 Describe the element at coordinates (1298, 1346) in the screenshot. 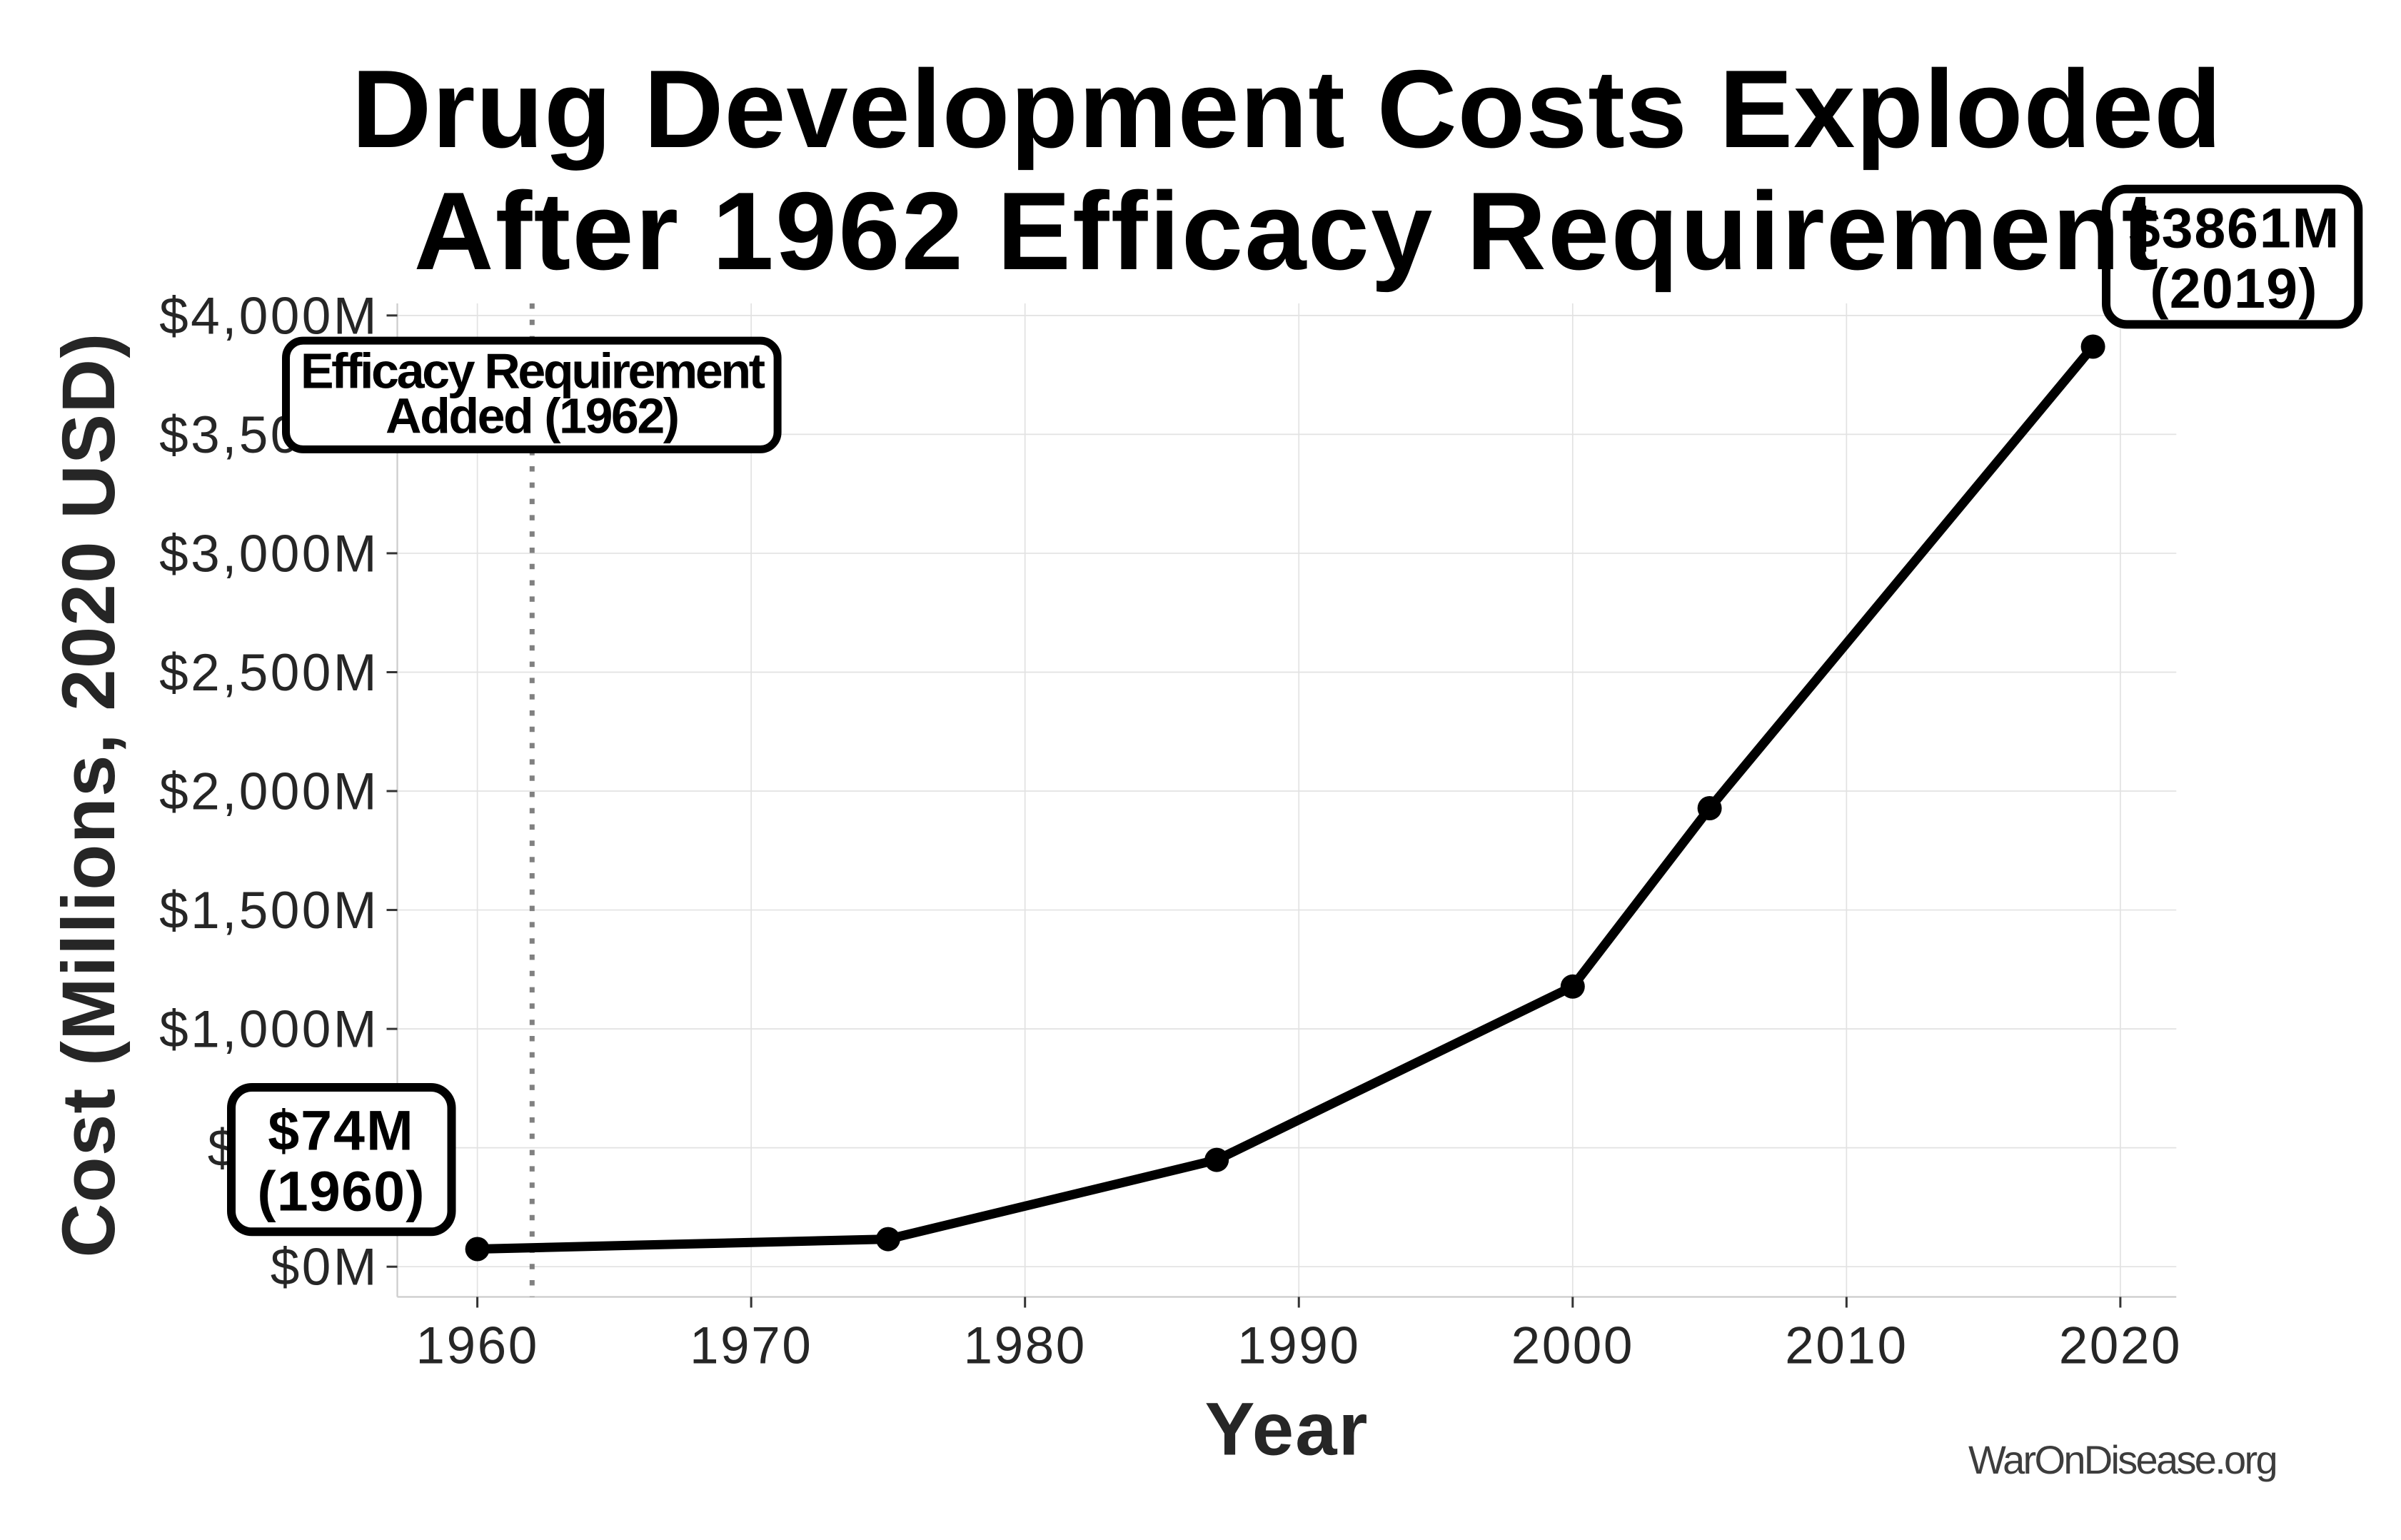

I see `svg-text: 1990` at that location.